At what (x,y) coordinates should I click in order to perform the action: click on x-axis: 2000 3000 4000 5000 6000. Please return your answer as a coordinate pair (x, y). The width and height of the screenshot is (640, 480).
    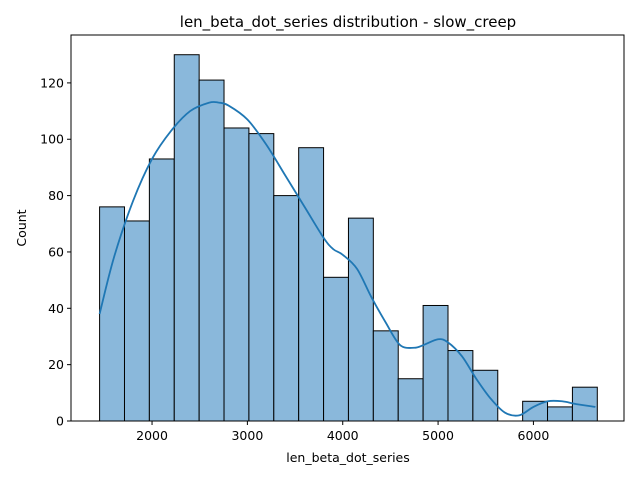
    Looking at the image, I should click on (342, 432).